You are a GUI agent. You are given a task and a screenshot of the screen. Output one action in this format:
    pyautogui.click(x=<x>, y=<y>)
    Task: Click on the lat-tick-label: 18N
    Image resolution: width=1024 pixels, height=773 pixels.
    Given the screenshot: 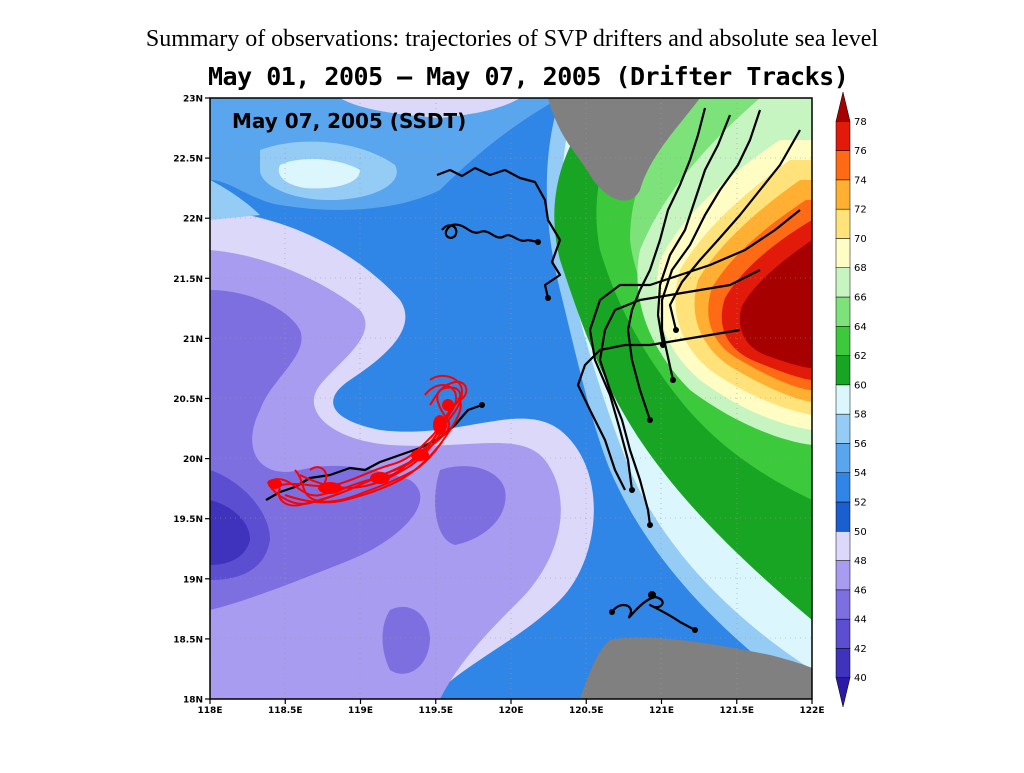 What is the action you would take?
    pyautogui.click(x=193, y=701)
    